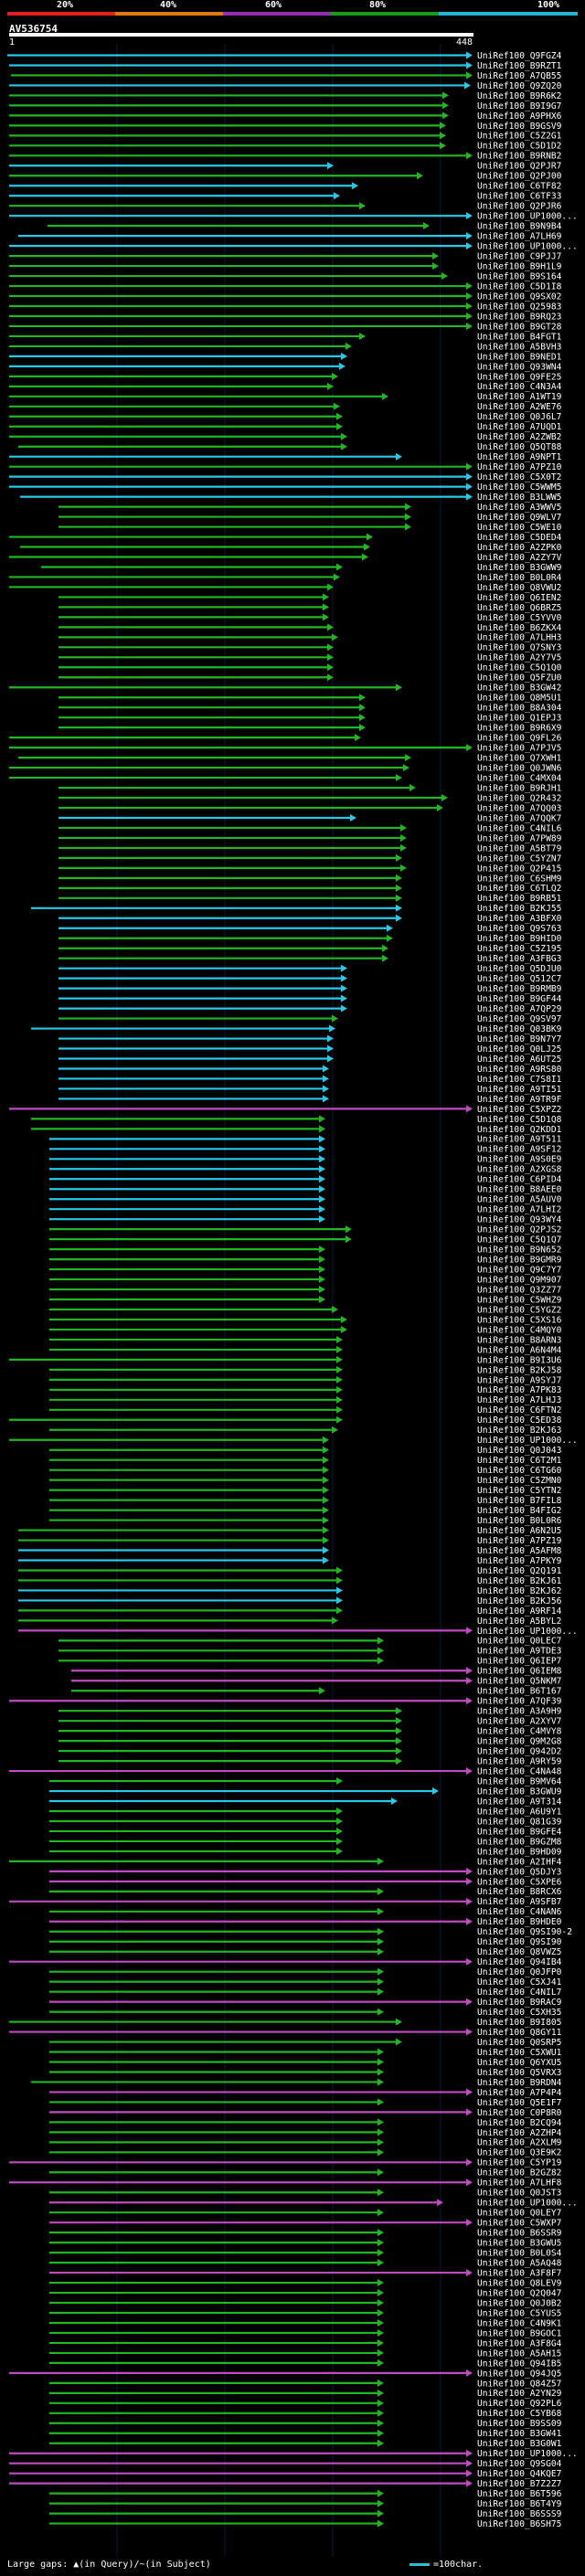 The height and width of the screenshot is (2576, 585). What do you see at coordinates (310, 518) in the screenshot?
I see `hit-row: UniRef100_Q9WLV7` at bounding box center [310, 518].